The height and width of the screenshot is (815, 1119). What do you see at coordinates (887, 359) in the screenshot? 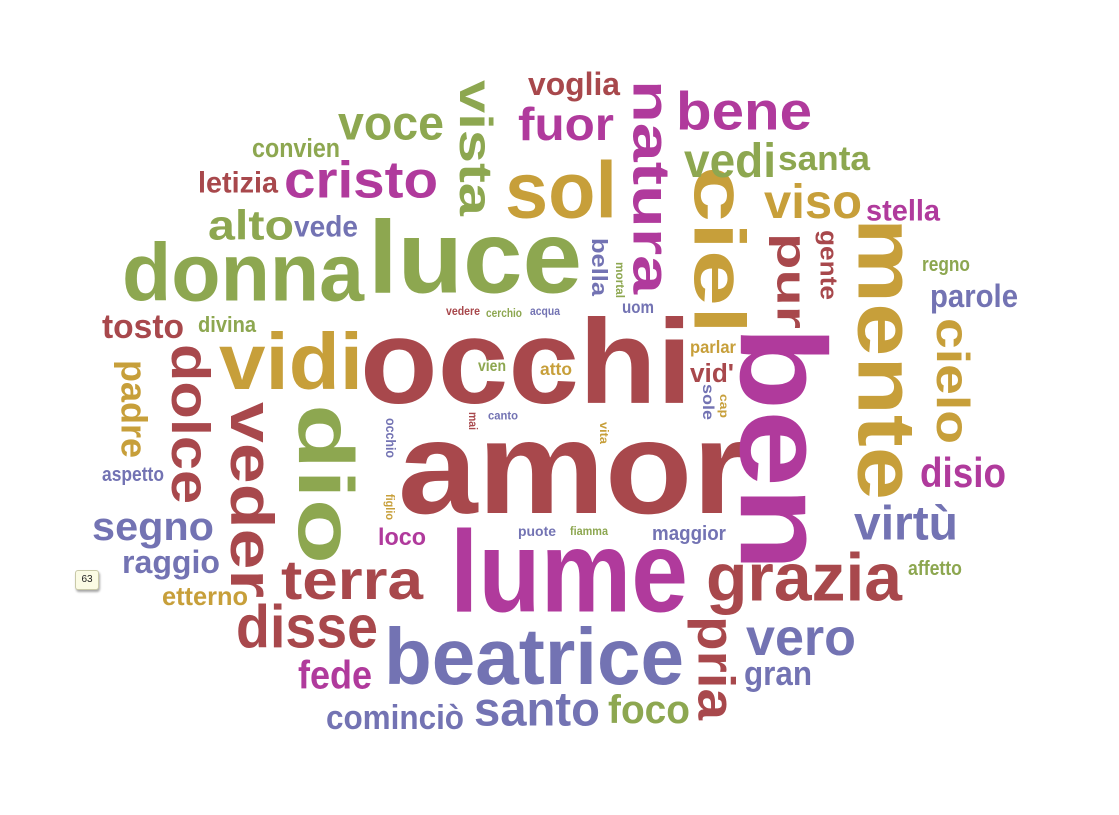
I see `word-9: mente` at bounding box center [887, 359].